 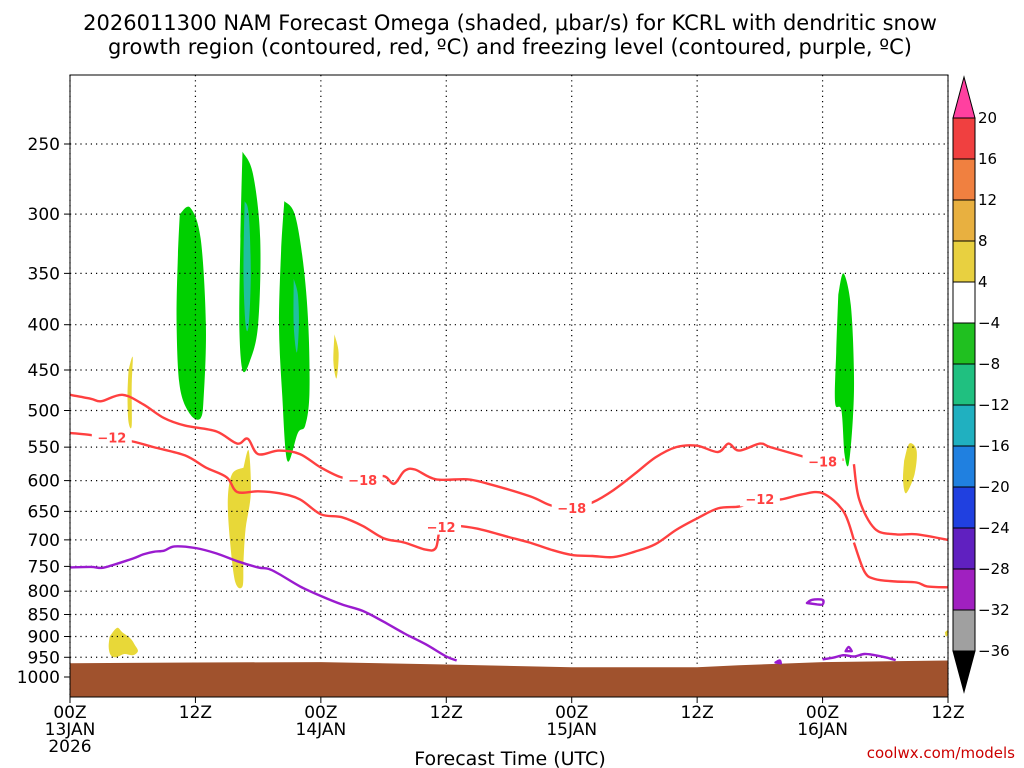 I want to click on colorbar-cap-top, so click(x=964, y=97).